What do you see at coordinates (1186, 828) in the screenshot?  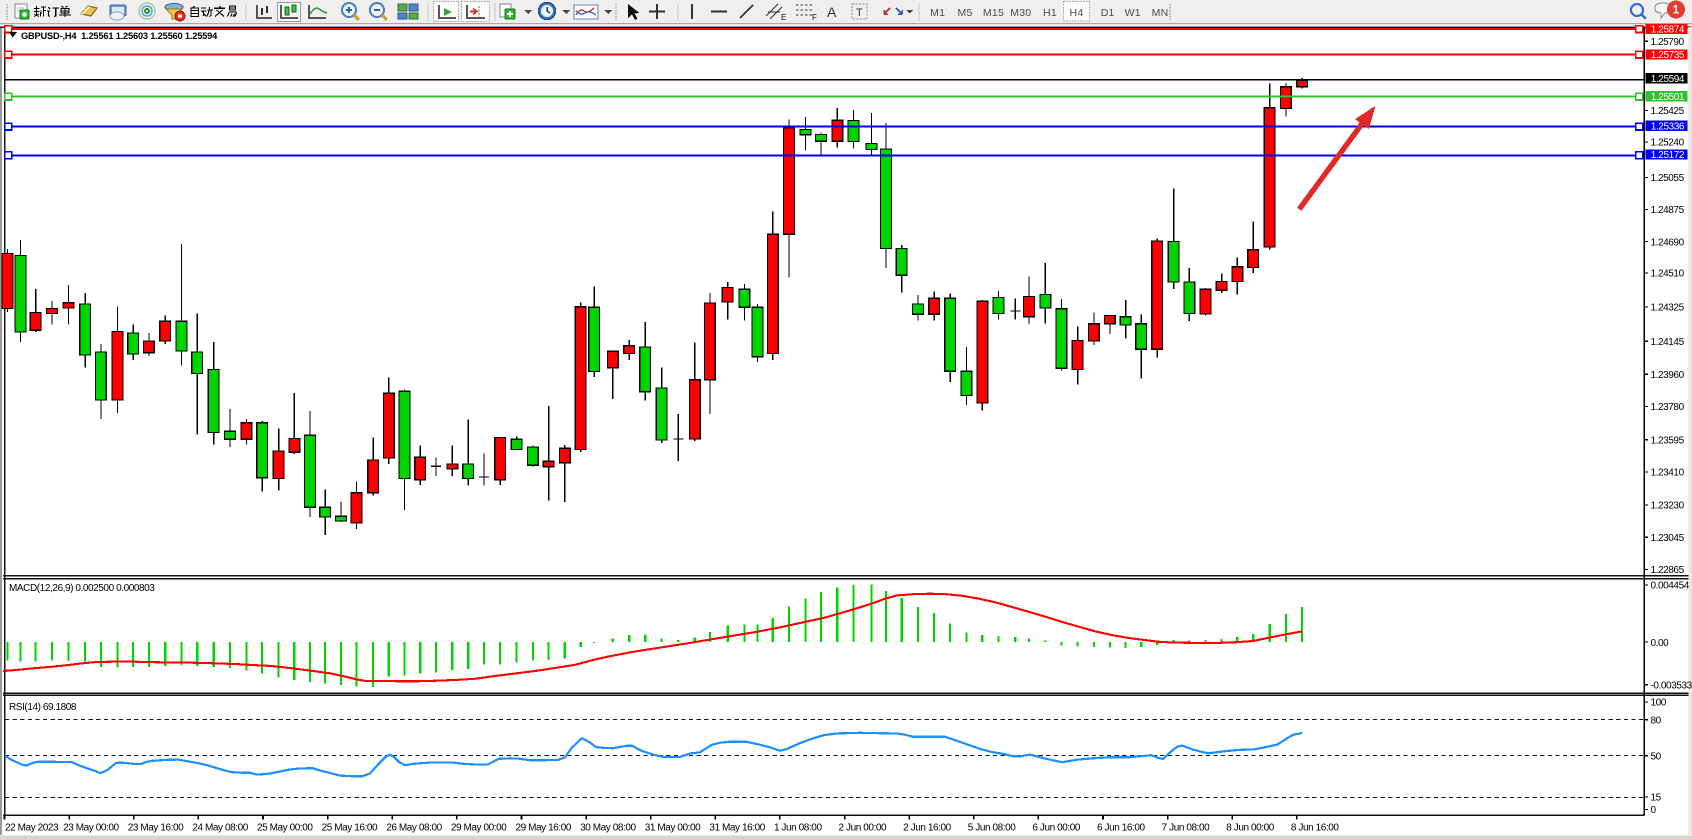 I see `svg-text: 7 Jun 08:00` at bounding box center [1186, 828].